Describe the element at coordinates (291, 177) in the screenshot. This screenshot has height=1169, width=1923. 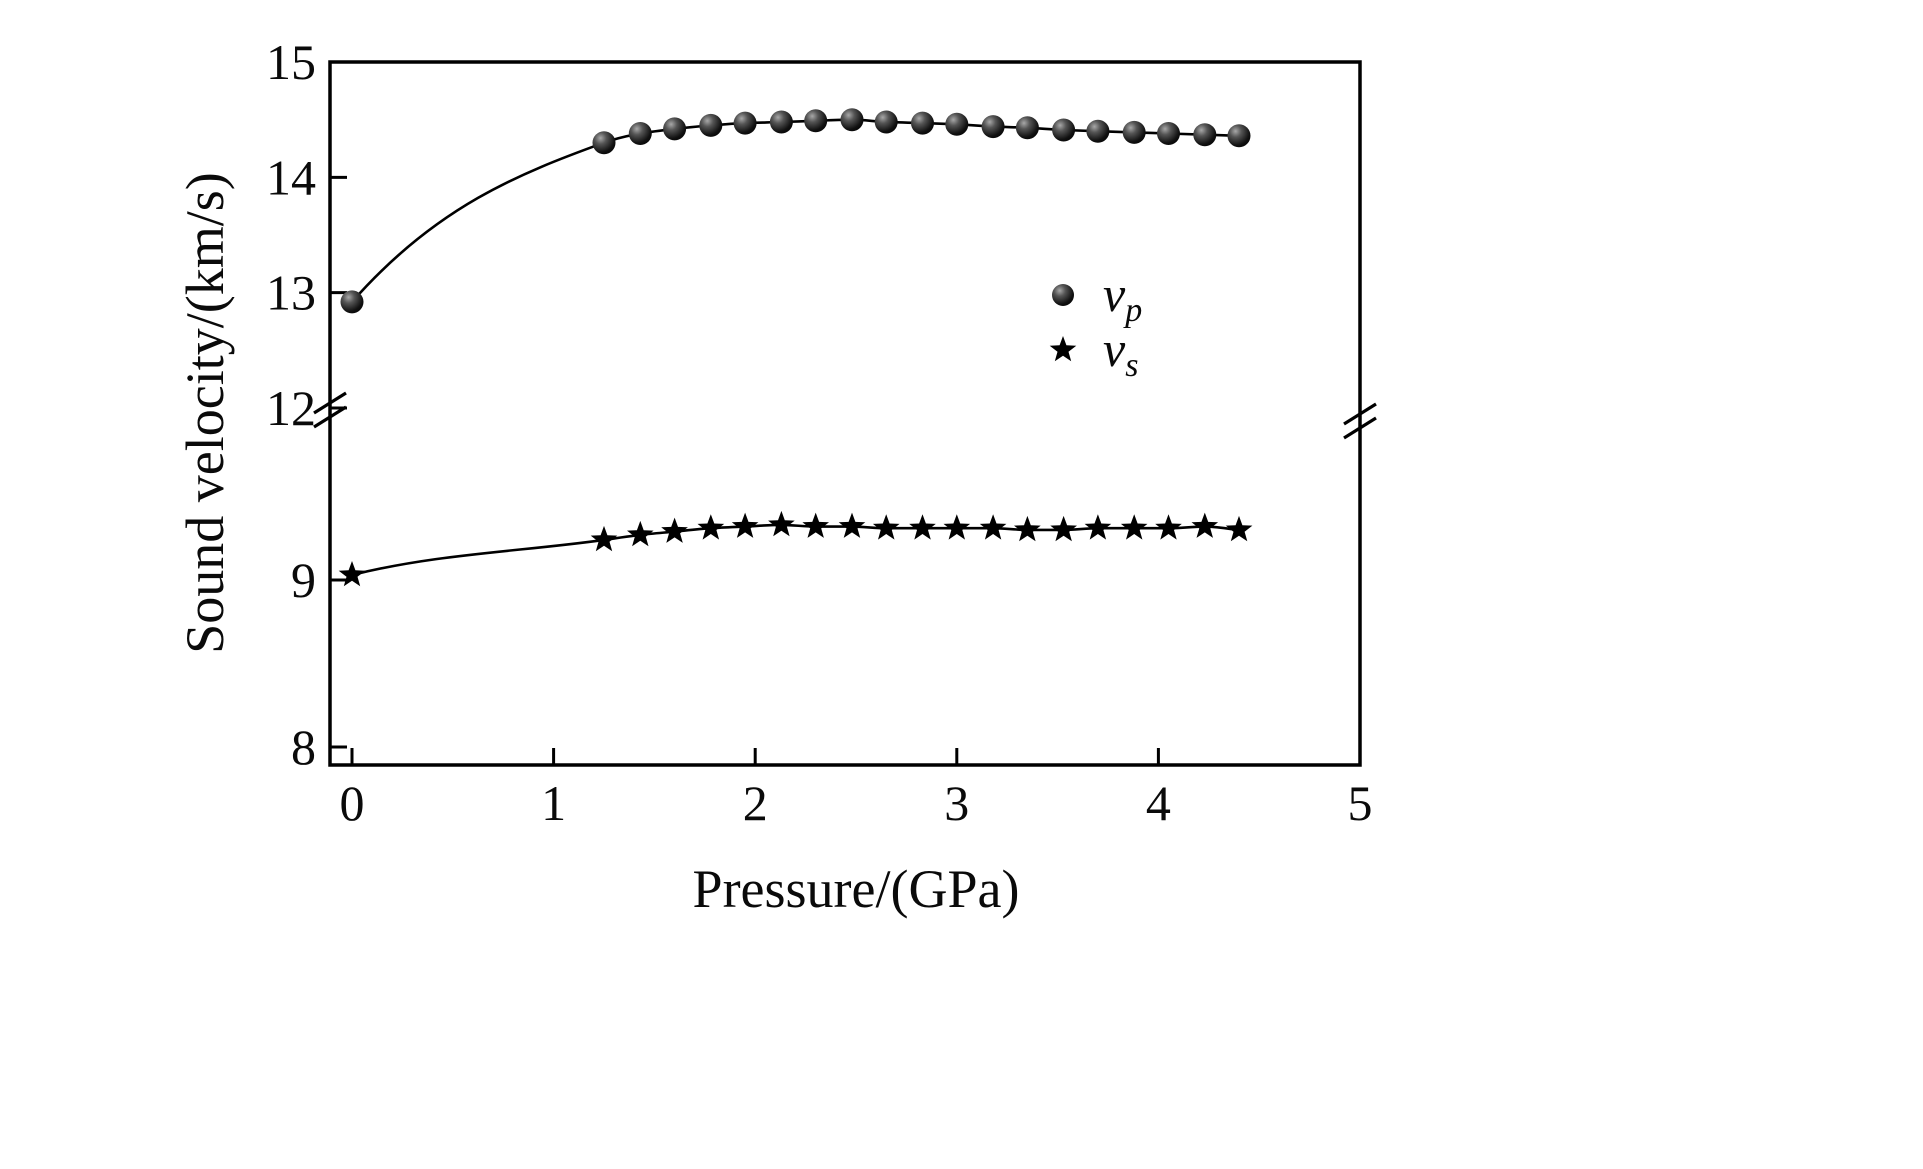
I see `y-axis-tick-label: 14` at that location.